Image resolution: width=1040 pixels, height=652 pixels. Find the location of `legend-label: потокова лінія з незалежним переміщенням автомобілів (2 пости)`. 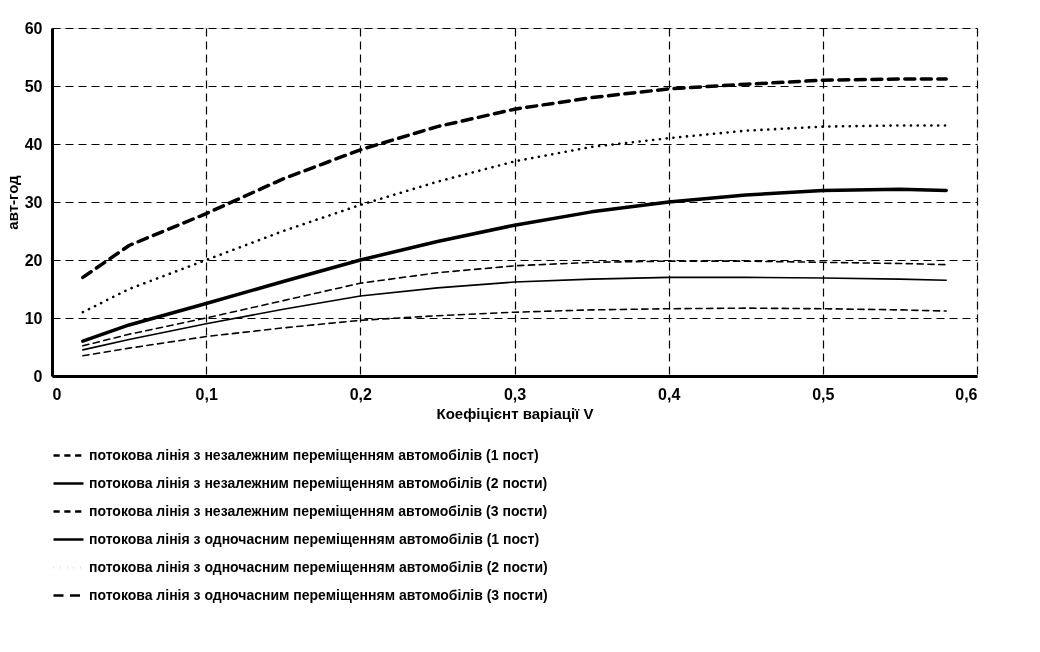

legend-label: потокова лінія з незалежним переміщенням автомобілів (2 пости) is located at coordinates (318, 482).